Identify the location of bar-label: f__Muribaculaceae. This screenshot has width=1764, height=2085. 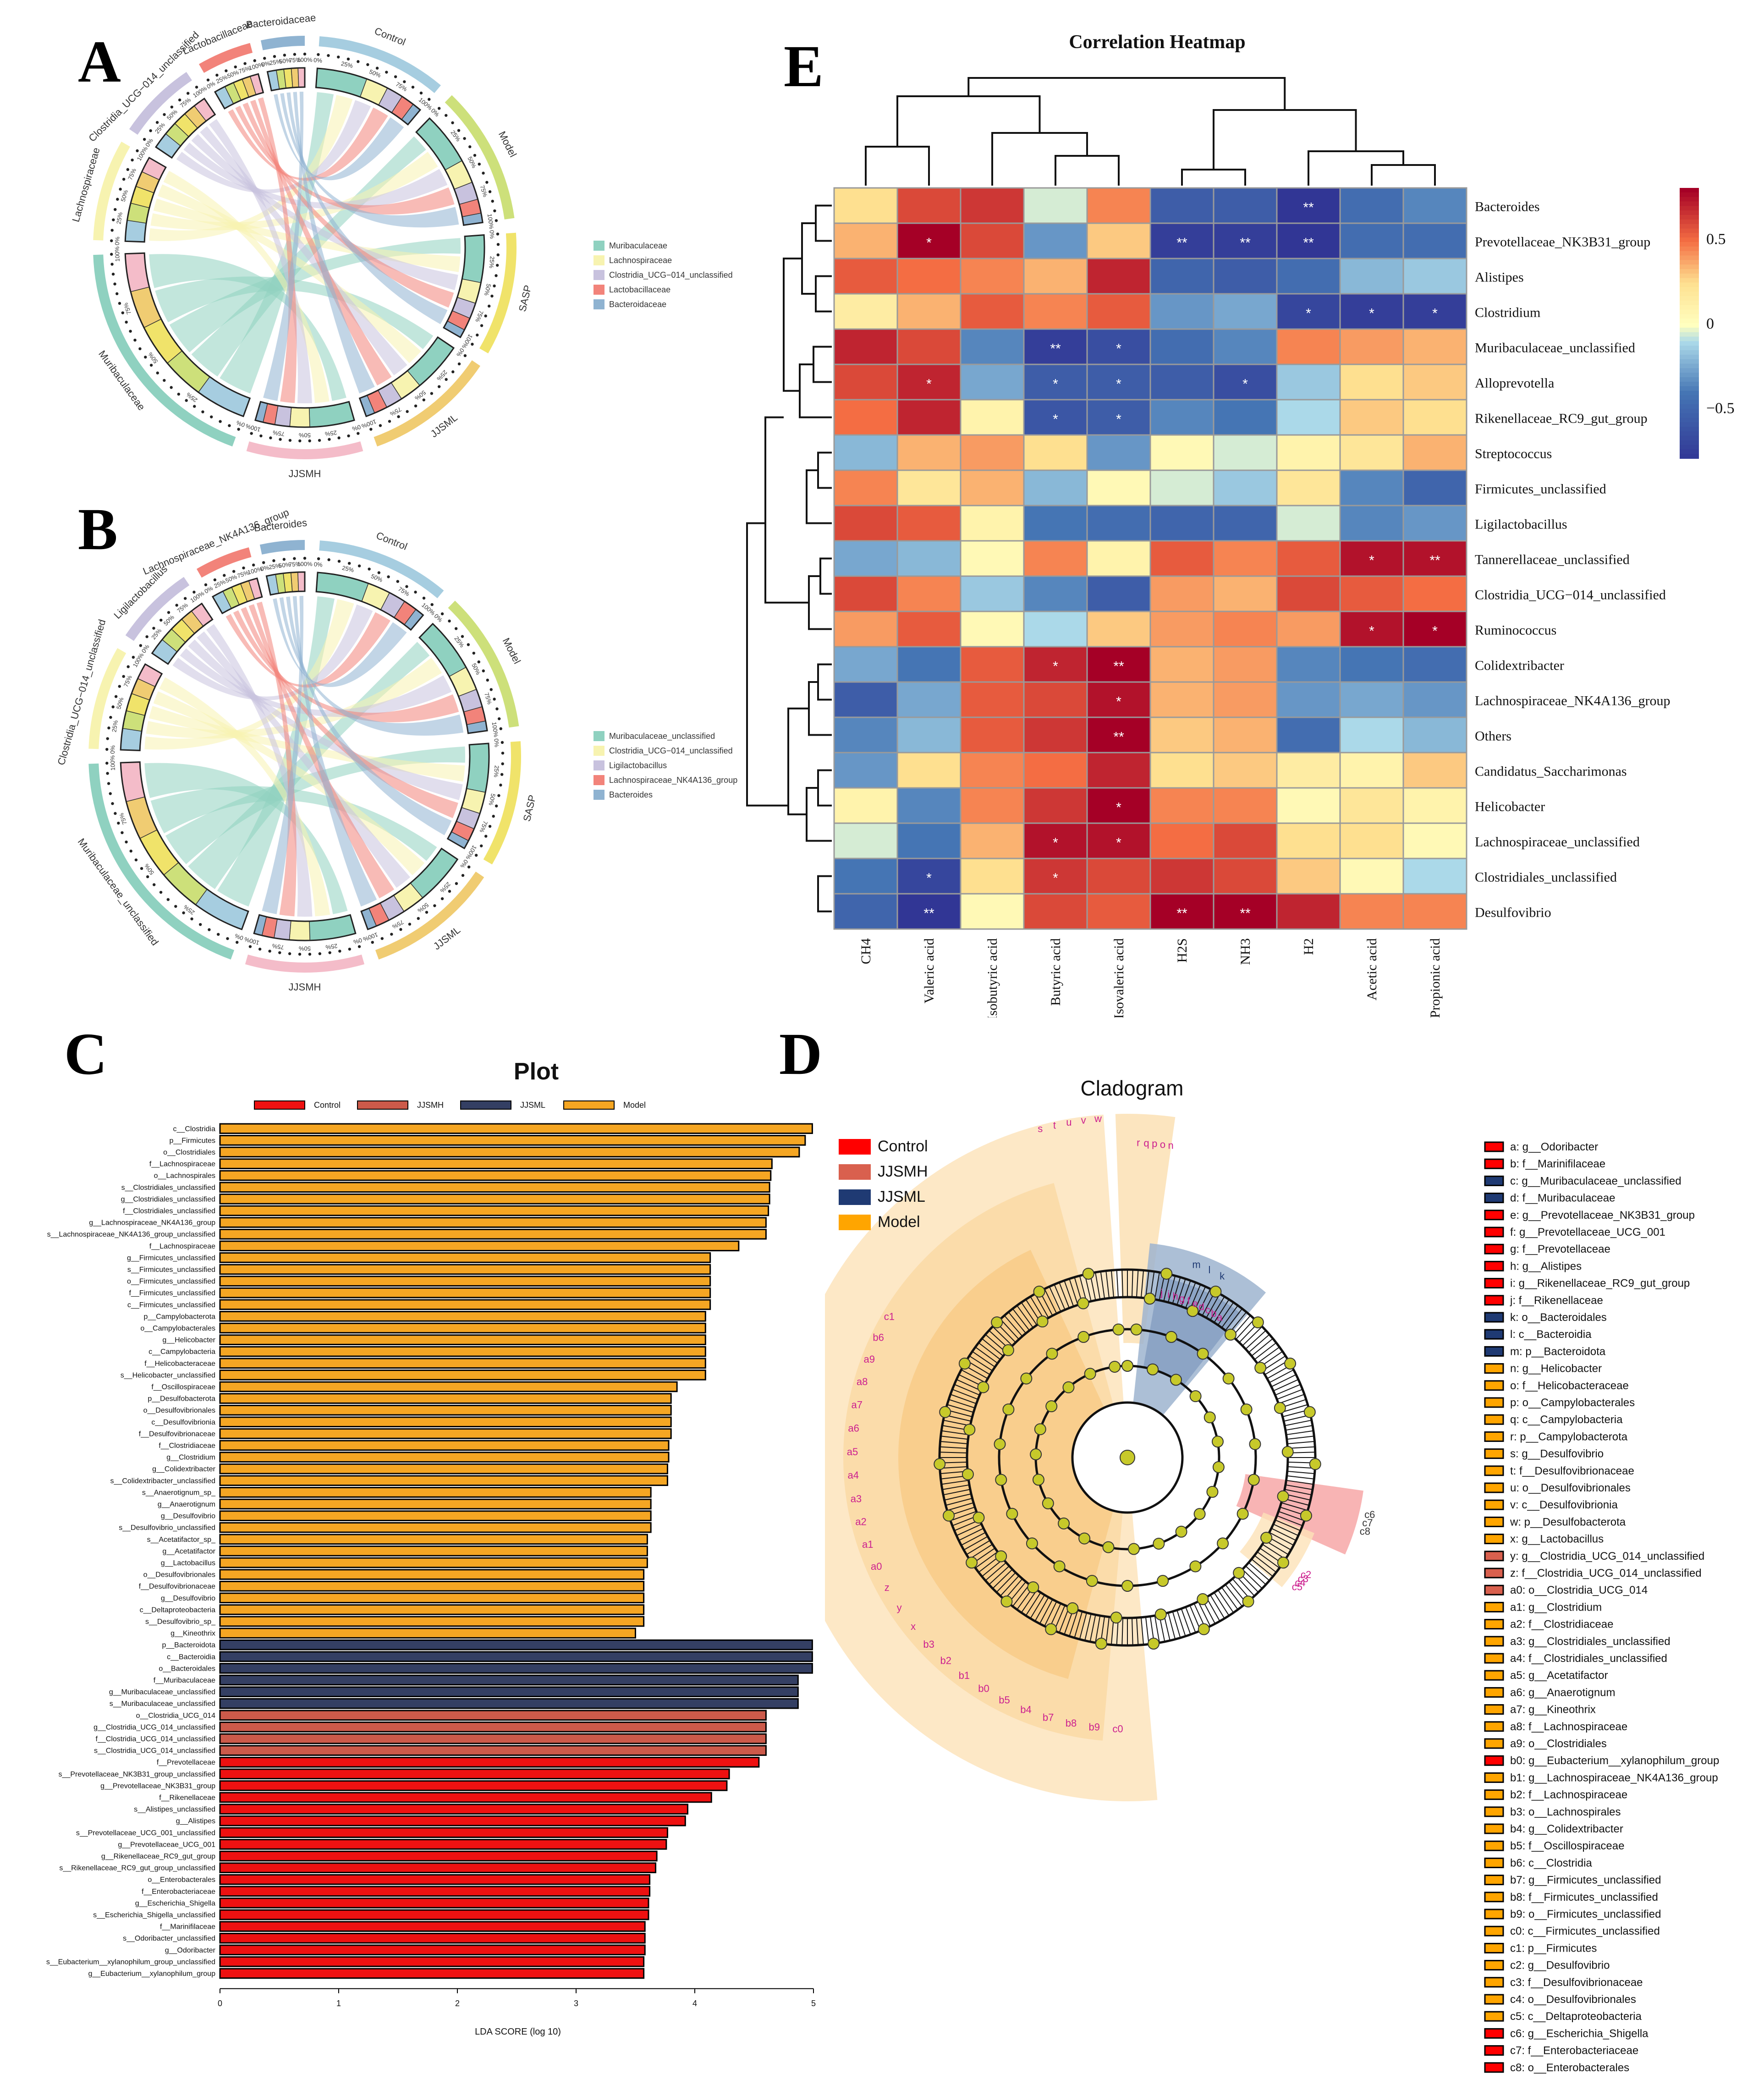
(184, 1680).